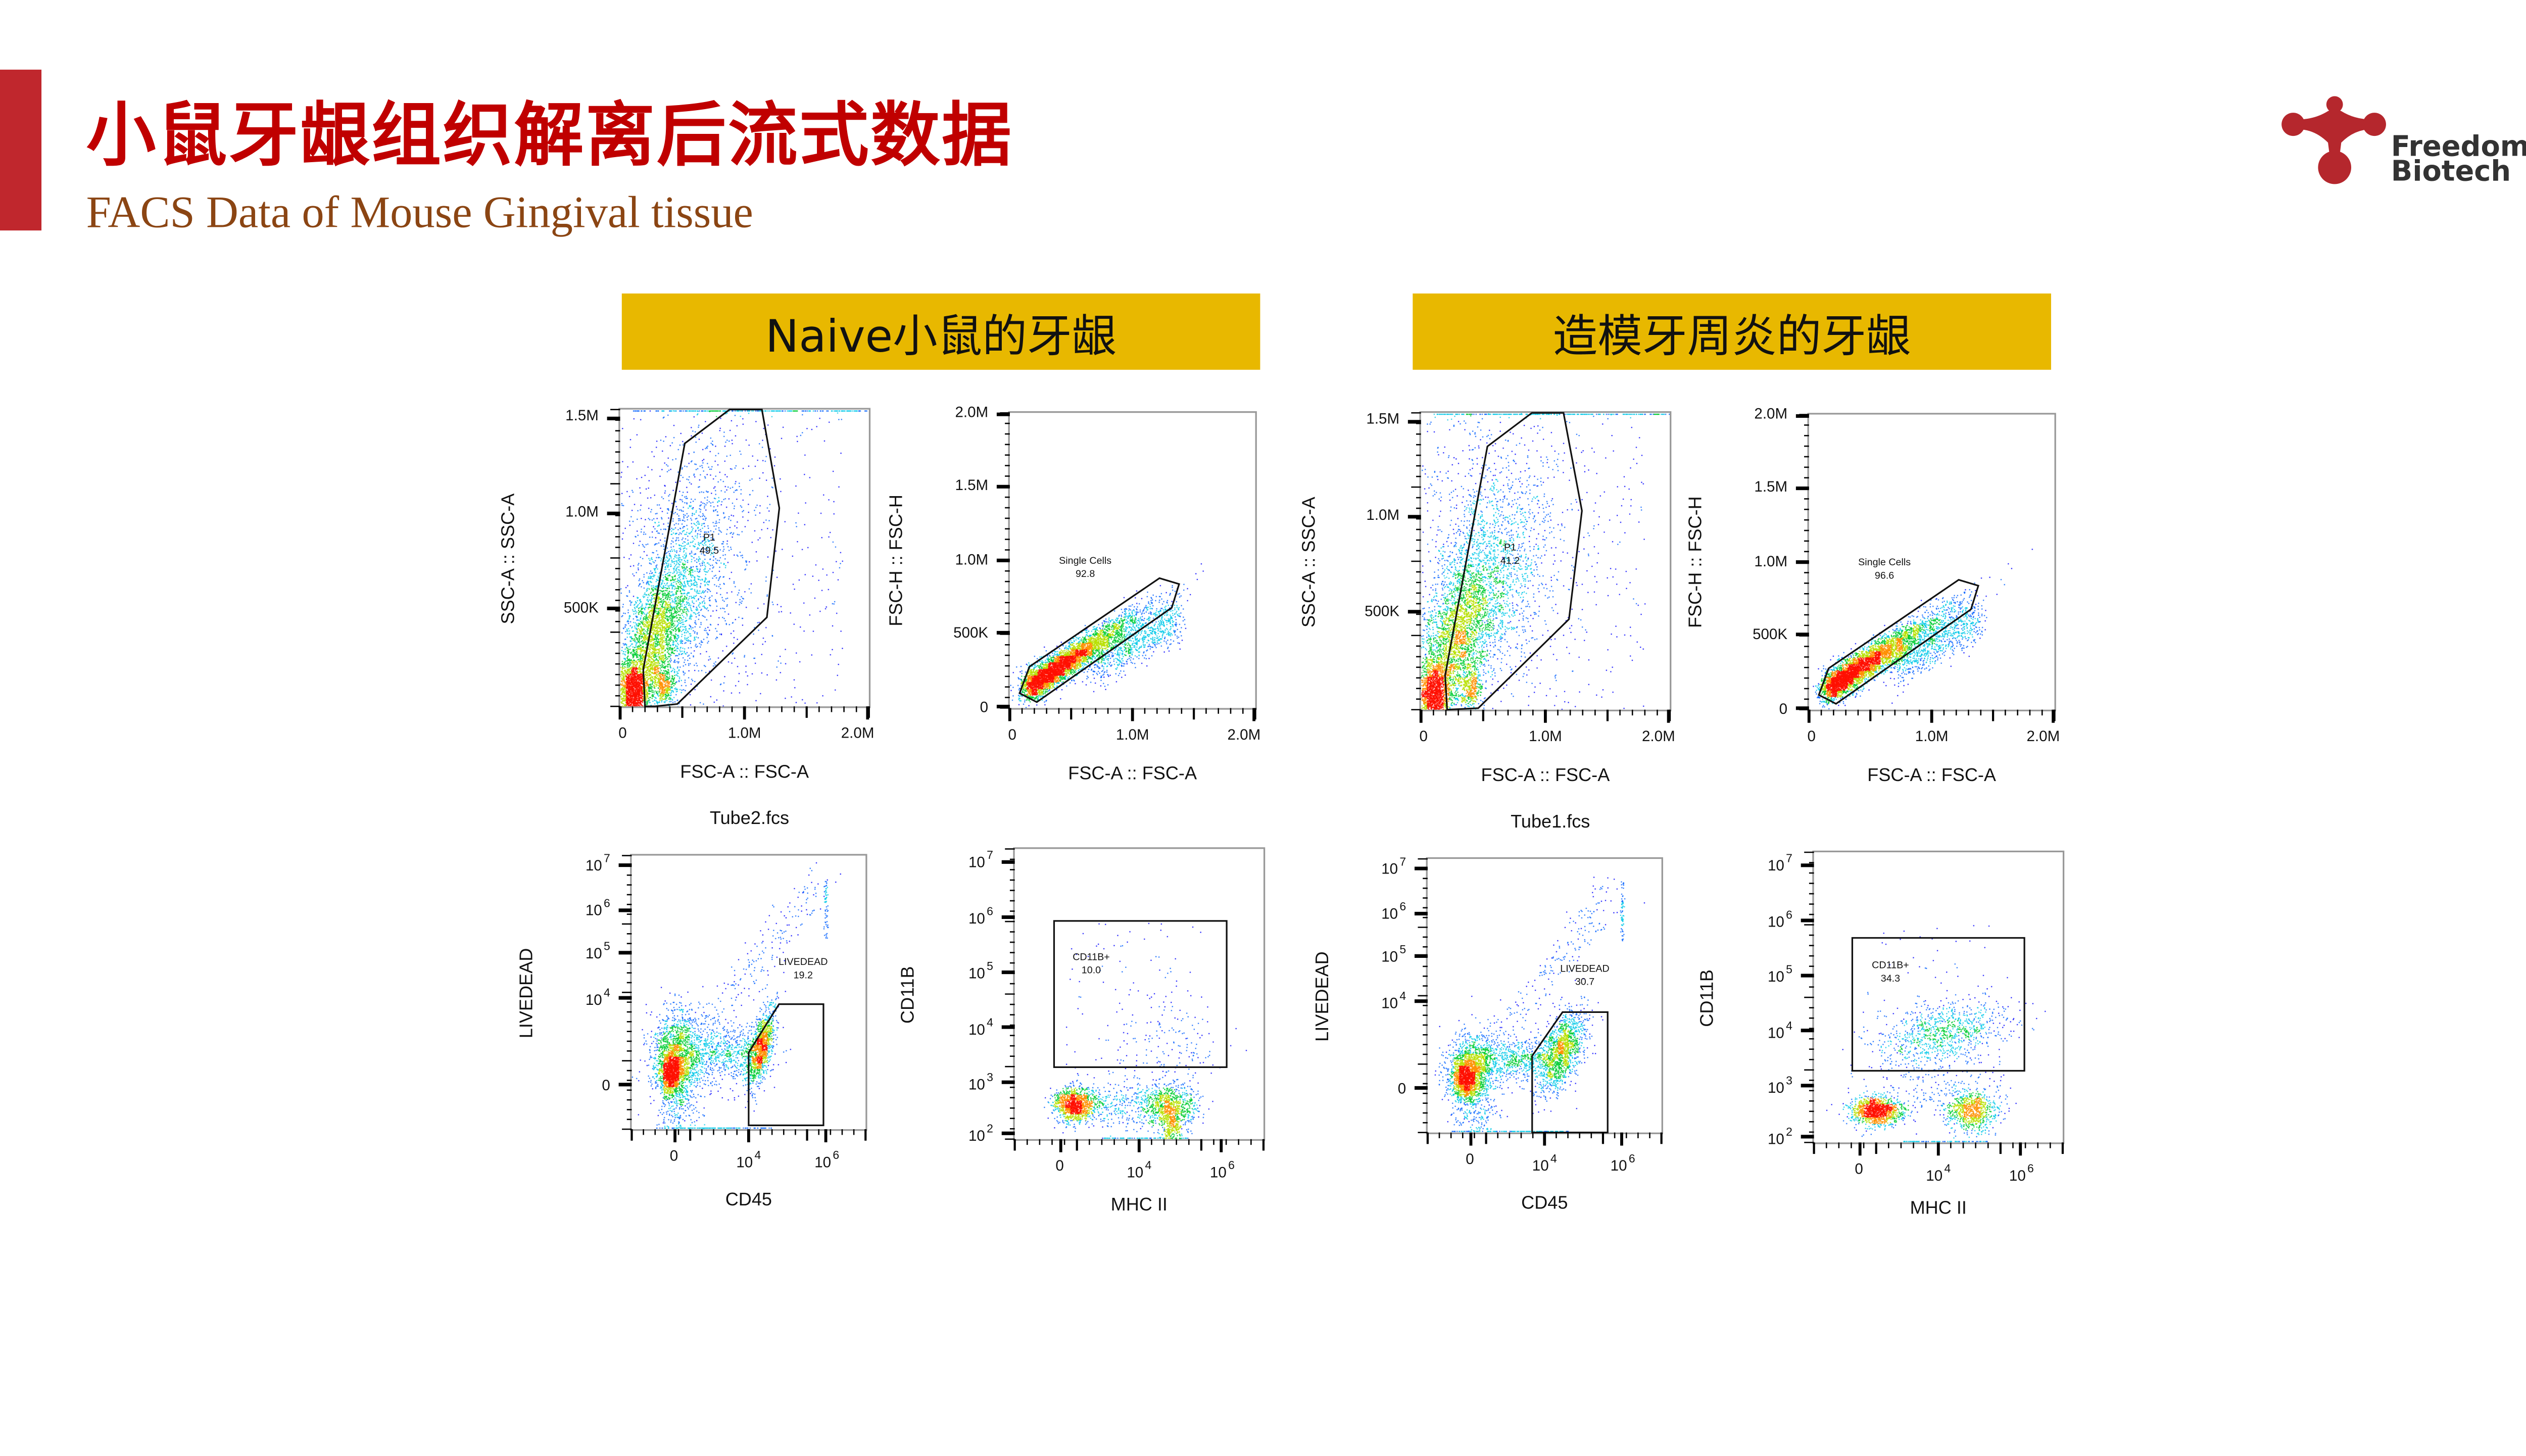 This screenshot has height=1456, width=2526. I want to click on gate-name: CD11B+, so click(1890, 967).